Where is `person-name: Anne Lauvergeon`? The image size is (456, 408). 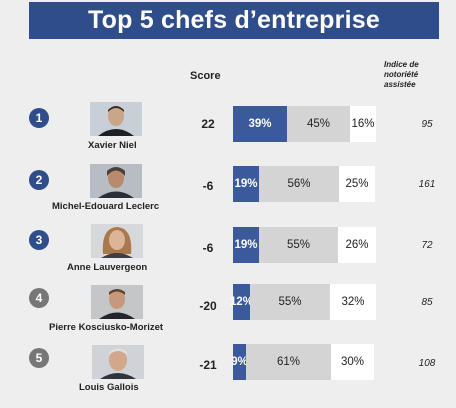
person-name: Anne Lauvergeon is located at coordinates (107, 267).